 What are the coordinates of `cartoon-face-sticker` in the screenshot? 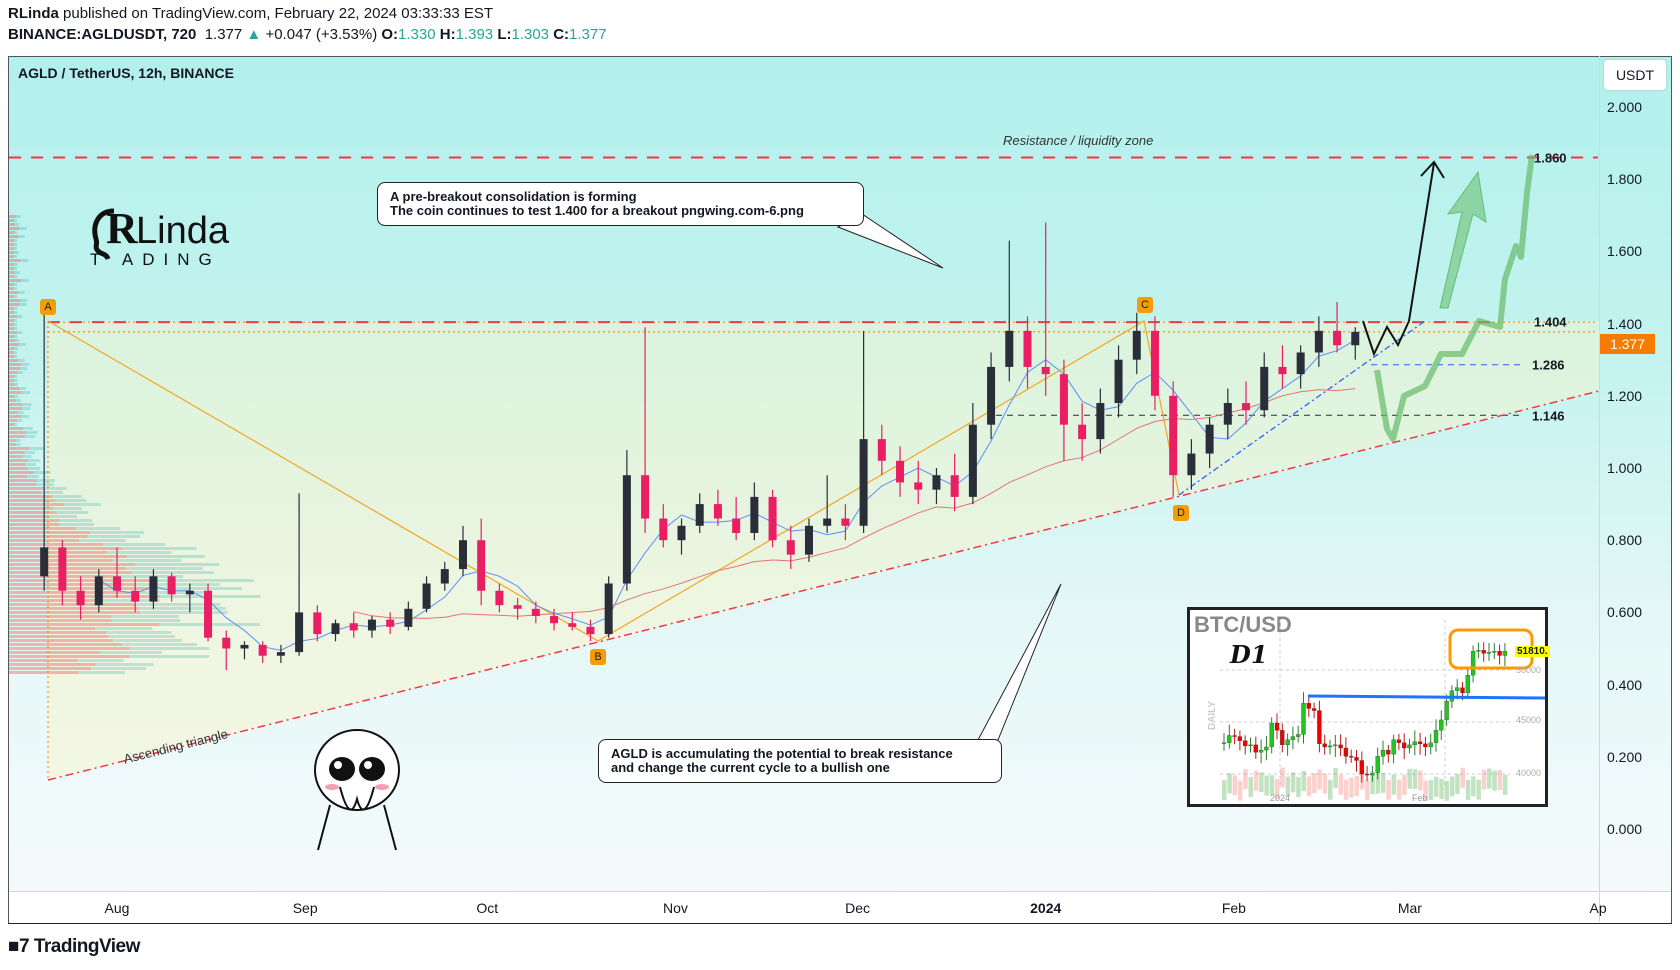 It's located at (357, 790).